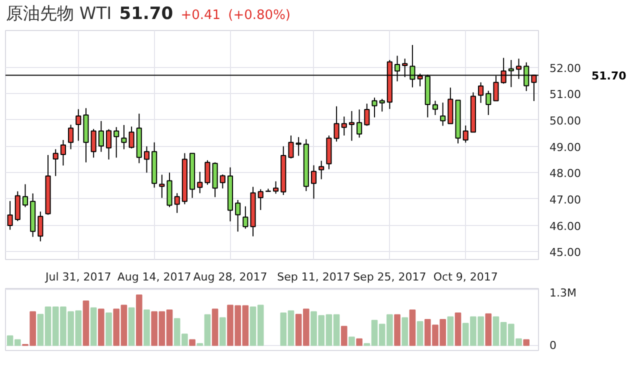  Describe the element at coordinates (565, 68) in the screenshot. I see `y-tick-label: 52.00` at that location.